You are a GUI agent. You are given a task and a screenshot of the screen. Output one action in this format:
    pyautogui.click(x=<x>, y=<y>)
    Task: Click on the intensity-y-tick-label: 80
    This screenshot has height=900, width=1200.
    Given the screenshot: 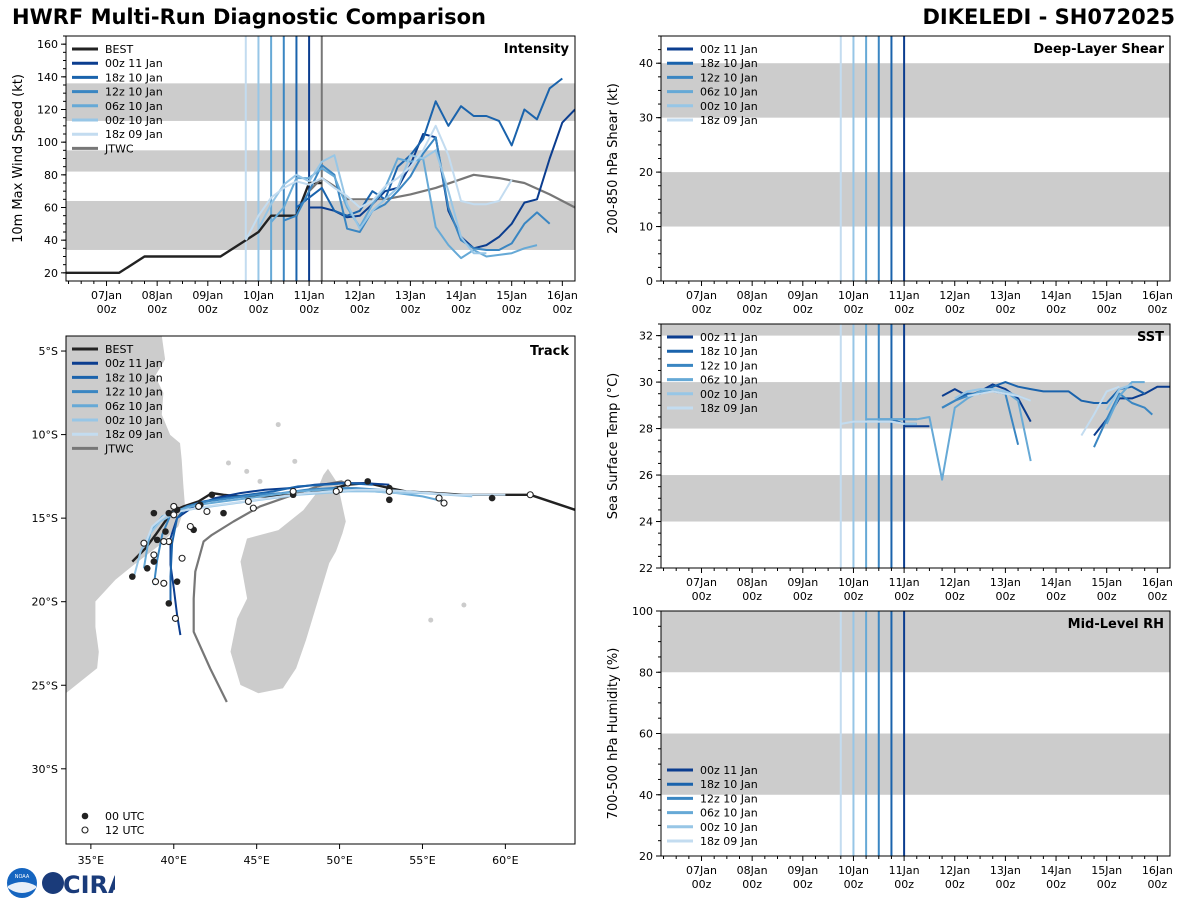 What is the action you would take?
    pyautogui.click(x=51, y=175)
    